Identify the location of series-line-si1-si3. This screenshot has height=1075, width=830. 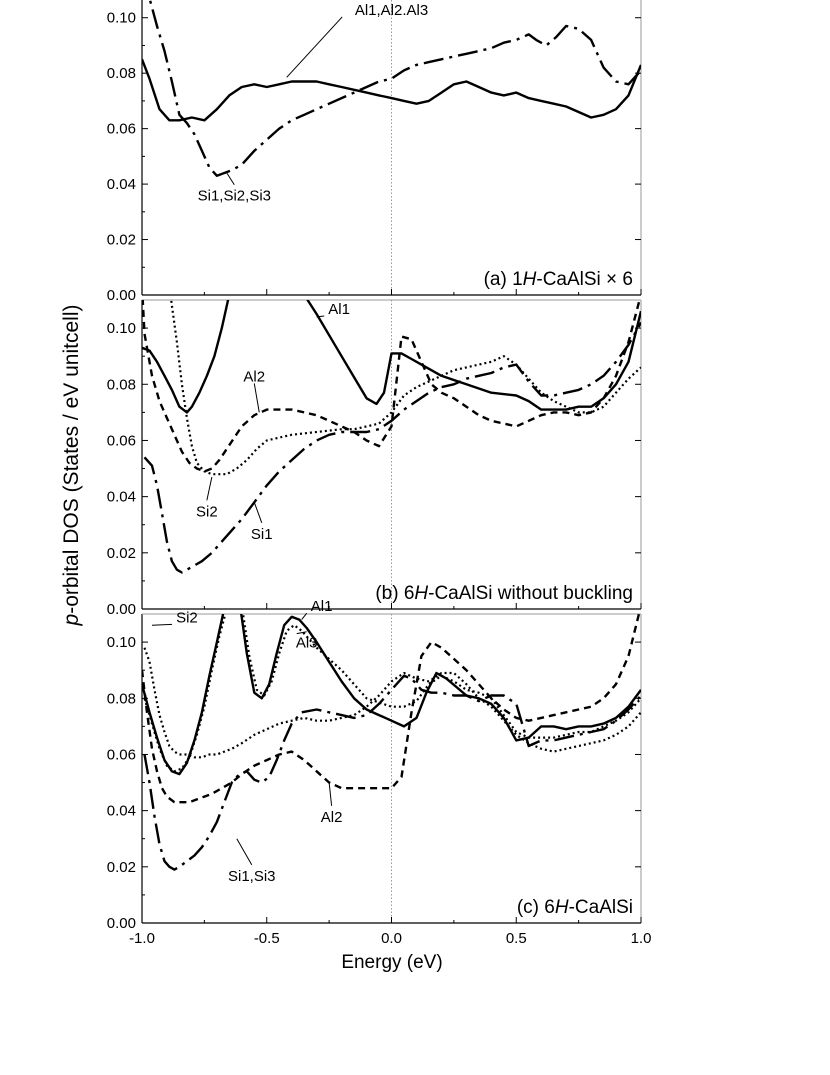
(392, 772).